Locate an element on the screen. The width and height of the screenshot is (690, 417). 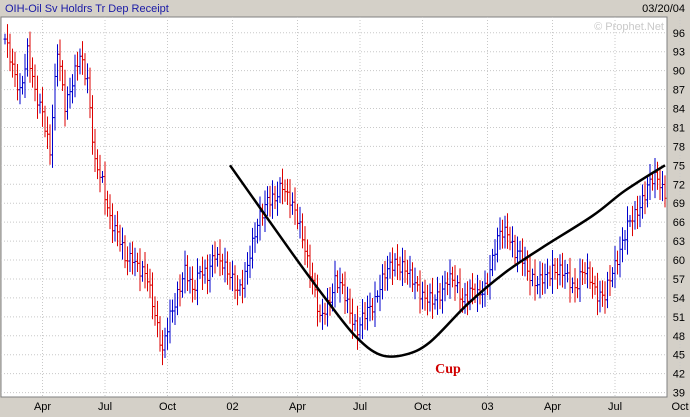
y-tick-label: 87 is located at coordinates (679, 91).